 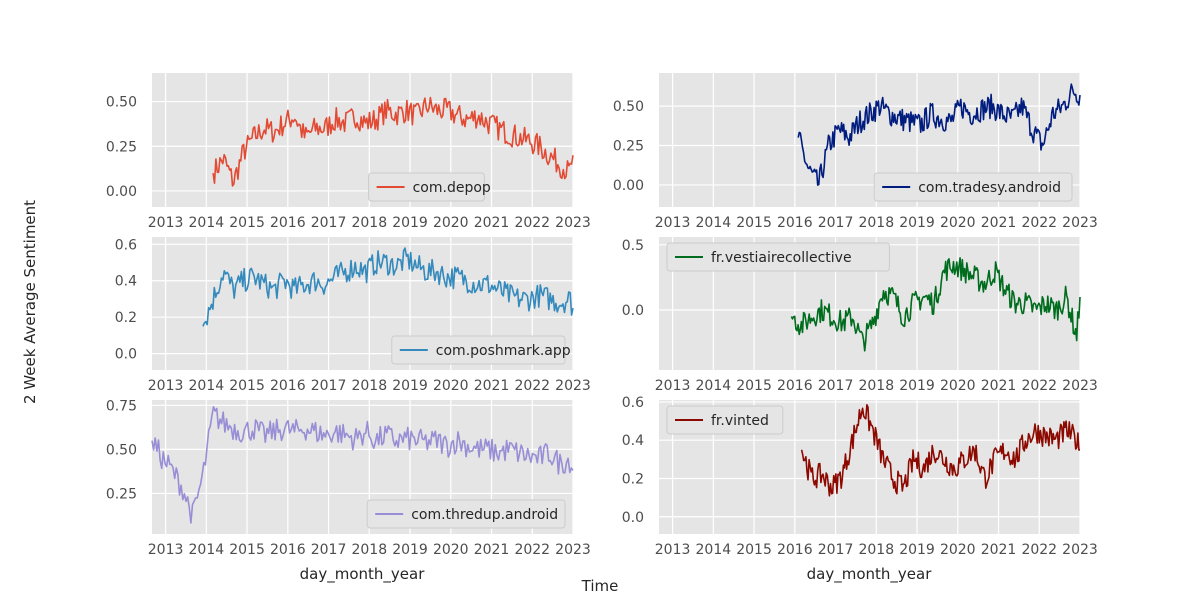 I want to click on legend: com.tradesy.android, so click(x=973, y=187).